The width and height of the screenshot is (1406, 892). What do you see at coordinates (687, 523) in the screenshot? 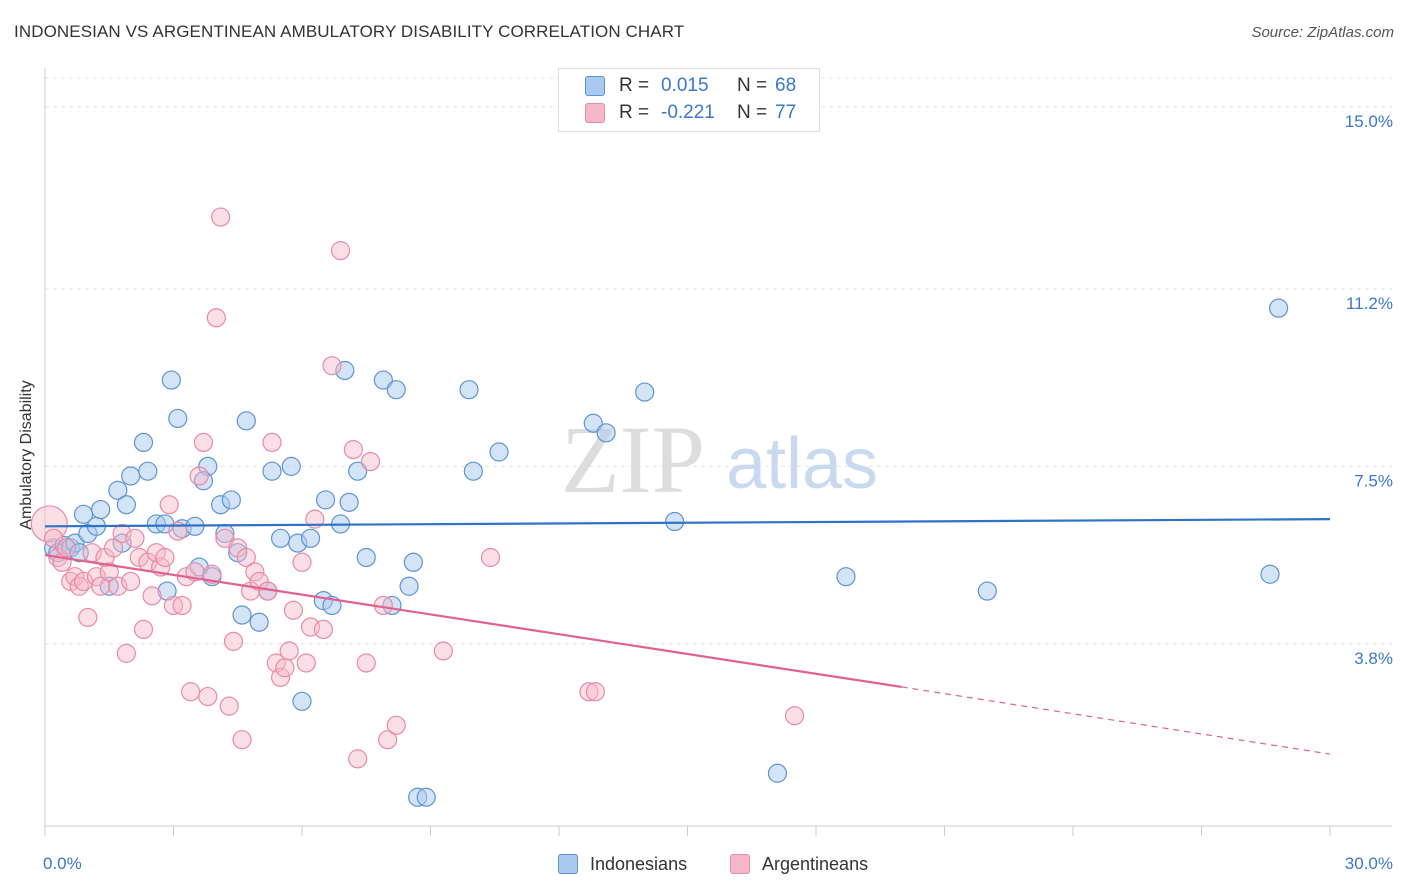
I see `trend-line-indonesians` at bounding box center [687, 523].